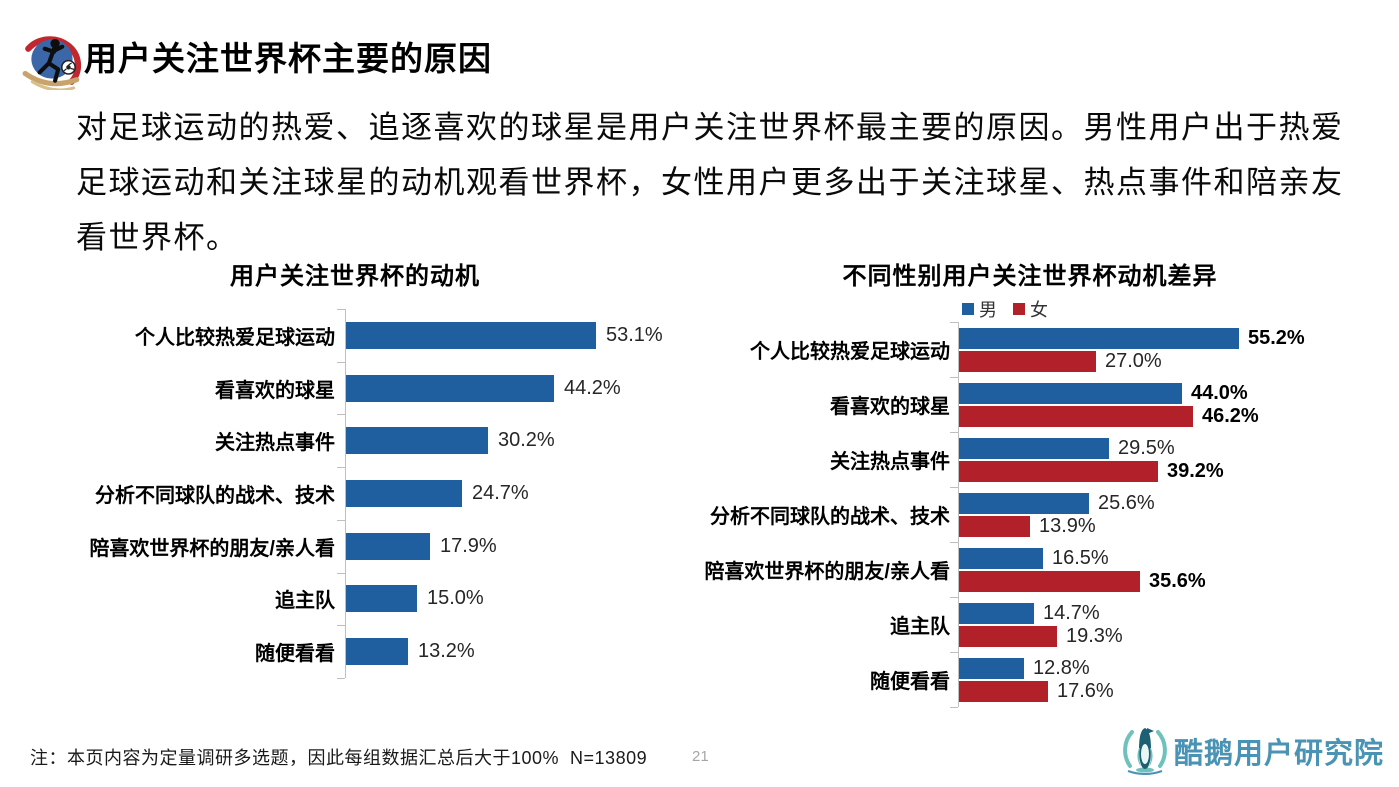  I want to click on summary-line: 对足球运动的热爱、追逐喜欢的球星是用户关注世界杯最主要的原因。男性用户出于热爱, so click(710, 127).